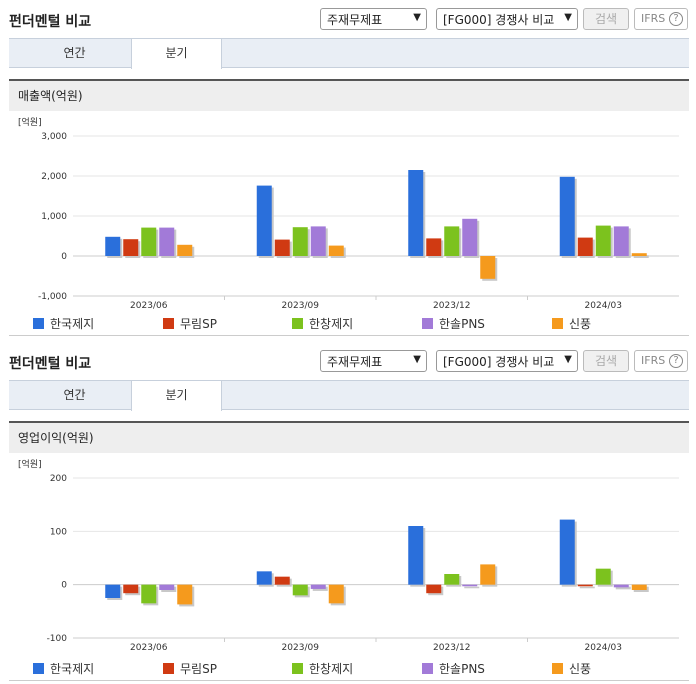 This screenshot has width=696, height=684. What do you see at coordinates (451, 306) in the screenshot?
I see `x-tick-label: 2023/12` at bounding box center [451, 306].